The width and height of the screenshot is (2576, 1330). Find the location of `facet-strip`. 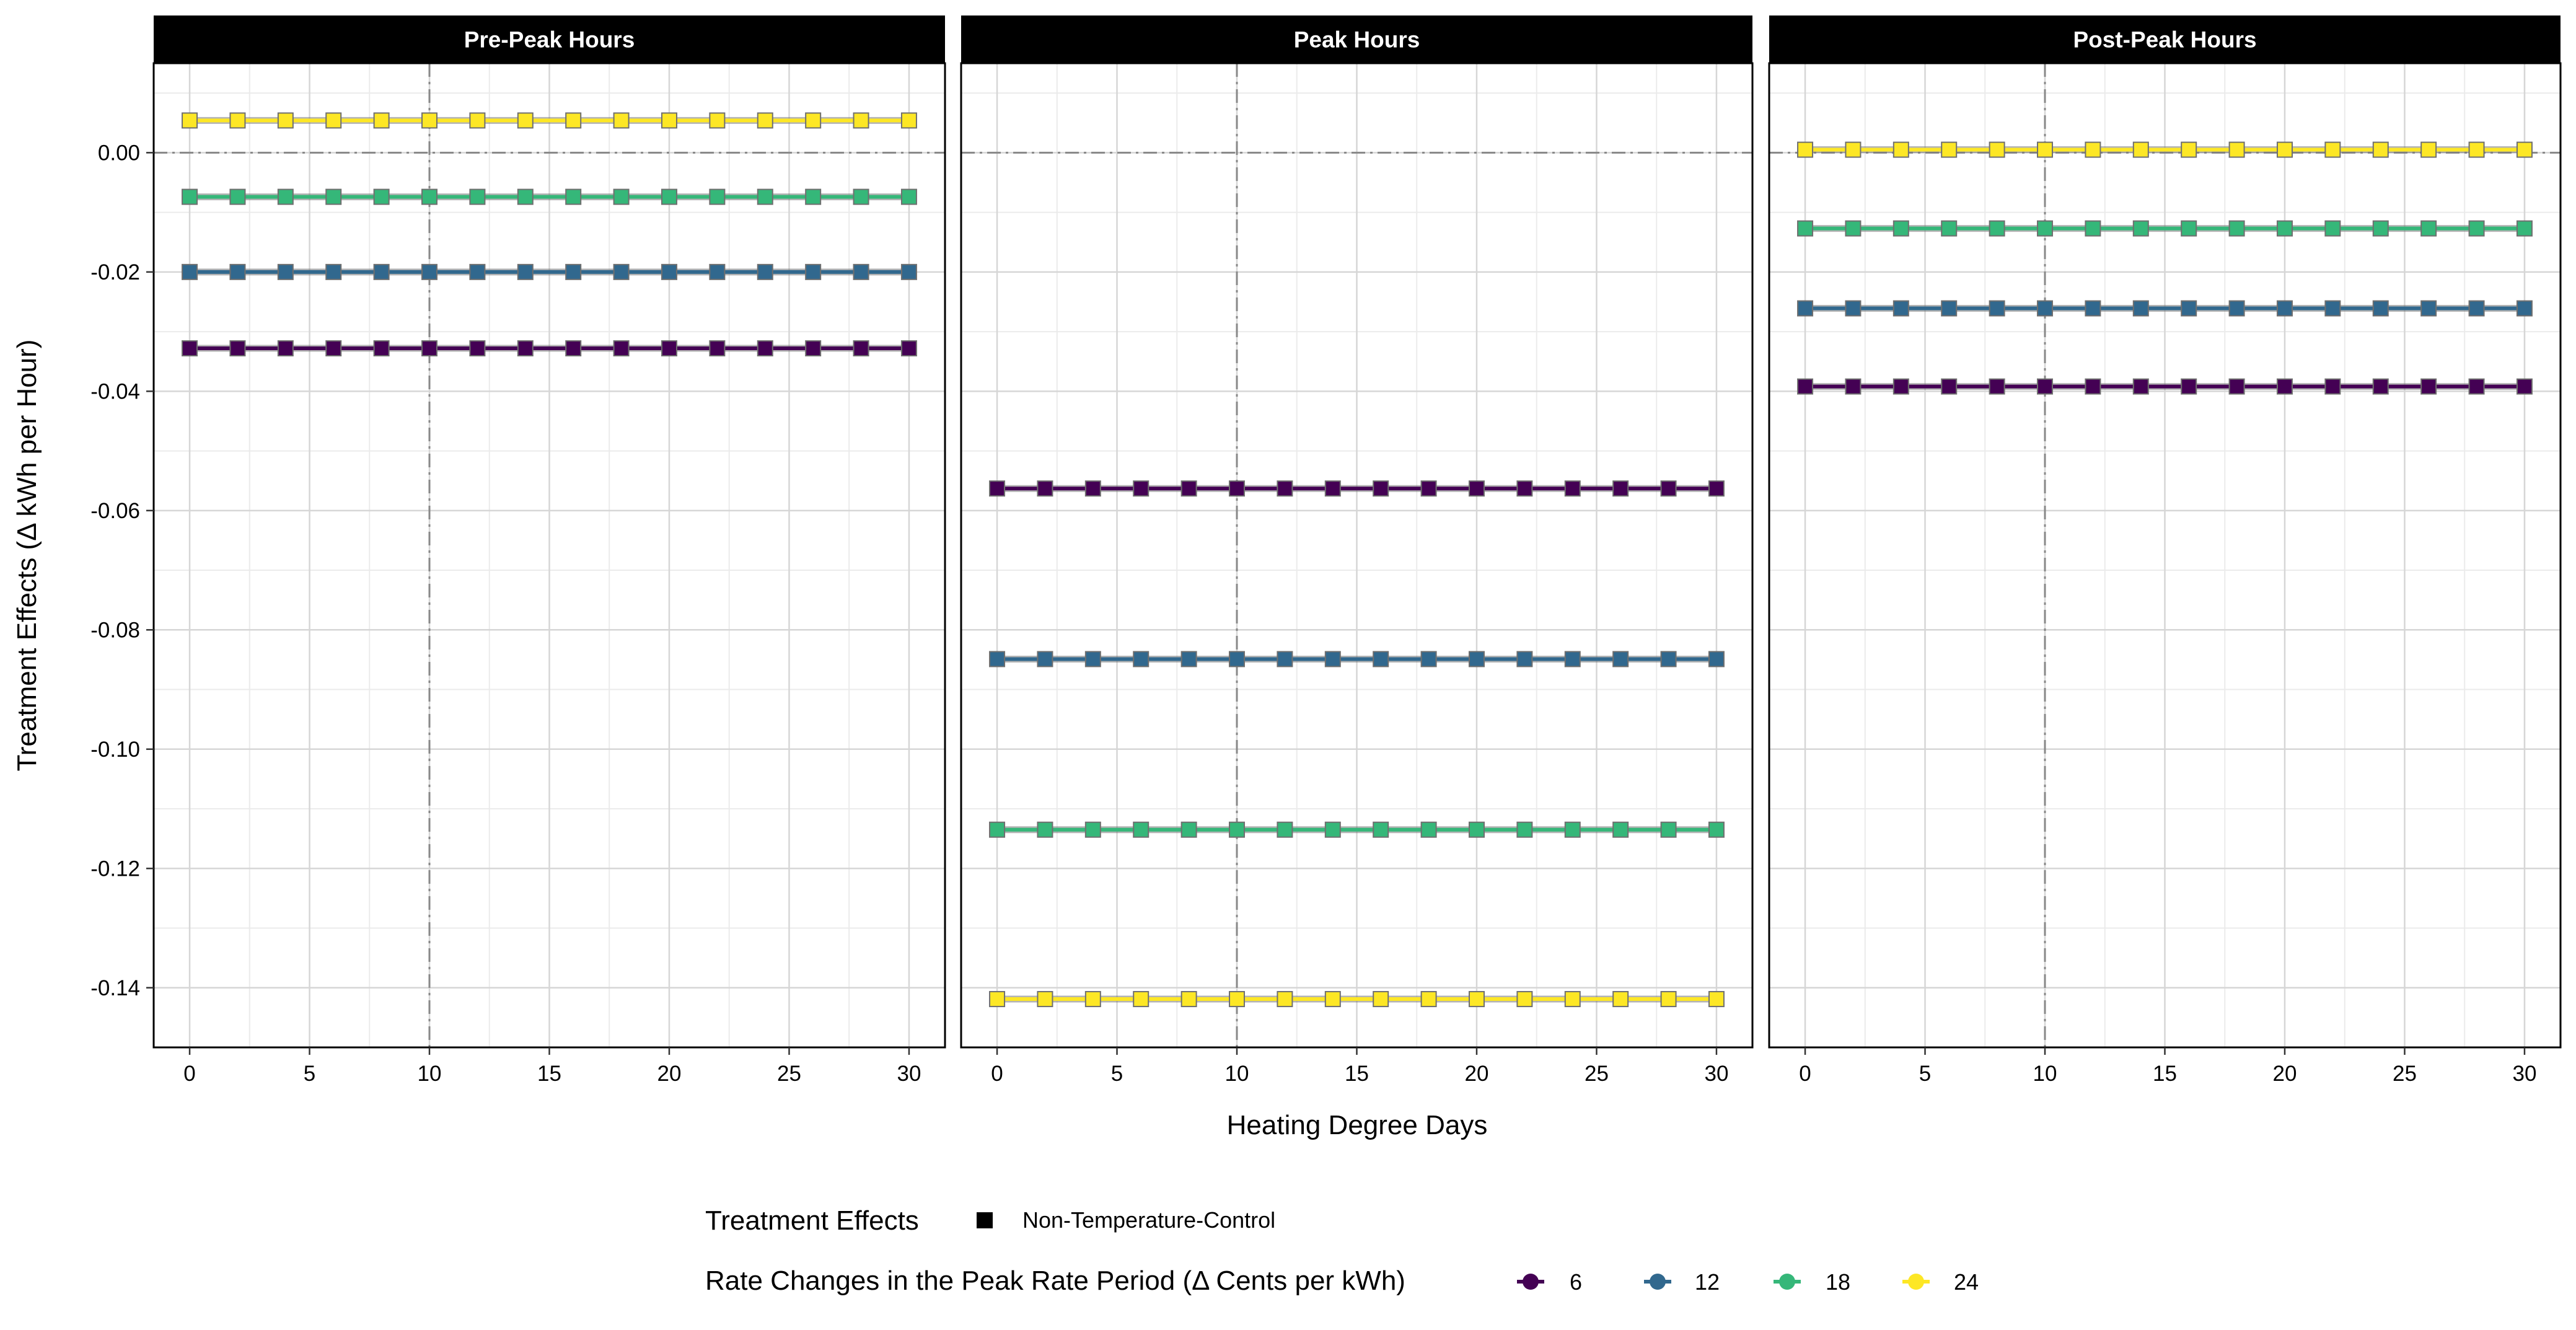

facet-strip is located at coordinates (550, 39).